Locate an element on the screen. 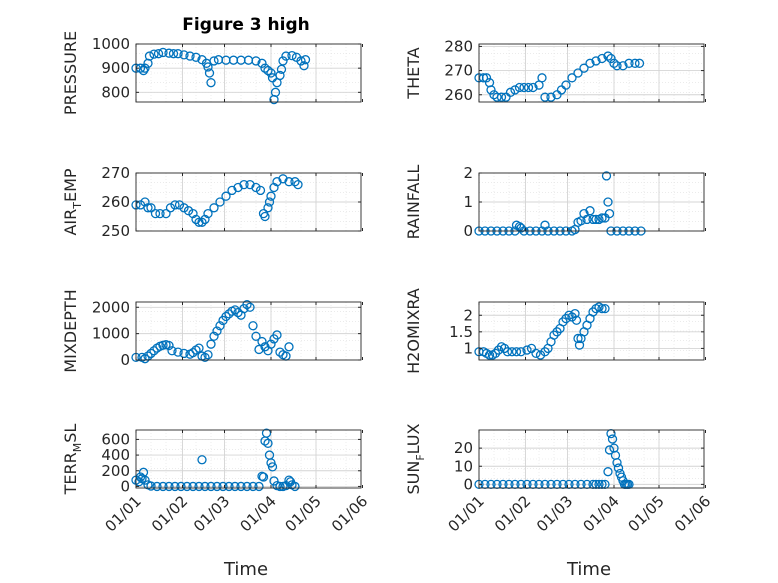  theta-axes-box is located at coordinates (591, 73).